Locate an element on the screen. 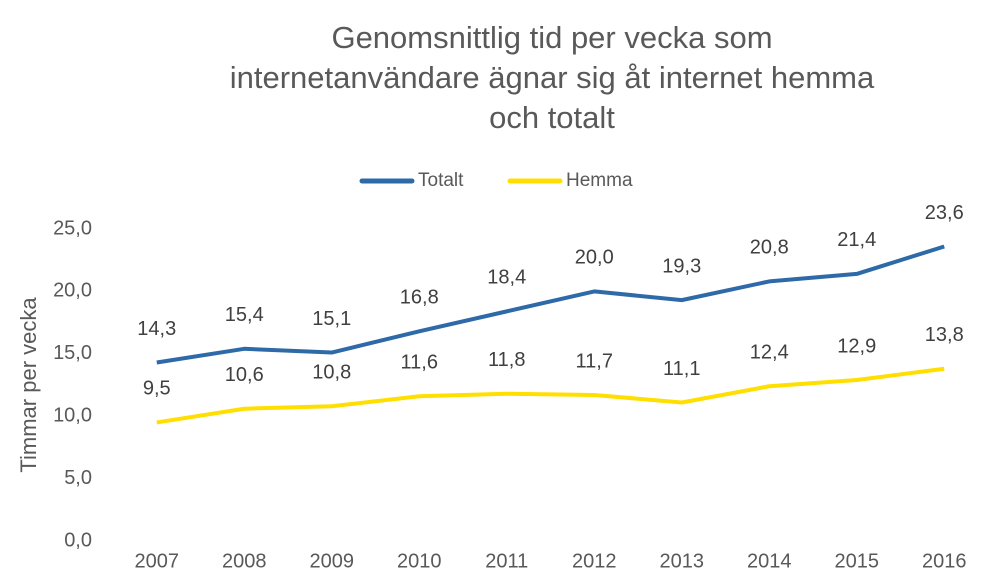 The image size is (993, 573). legend-label: Totalt is located at coordinates (441, 180).